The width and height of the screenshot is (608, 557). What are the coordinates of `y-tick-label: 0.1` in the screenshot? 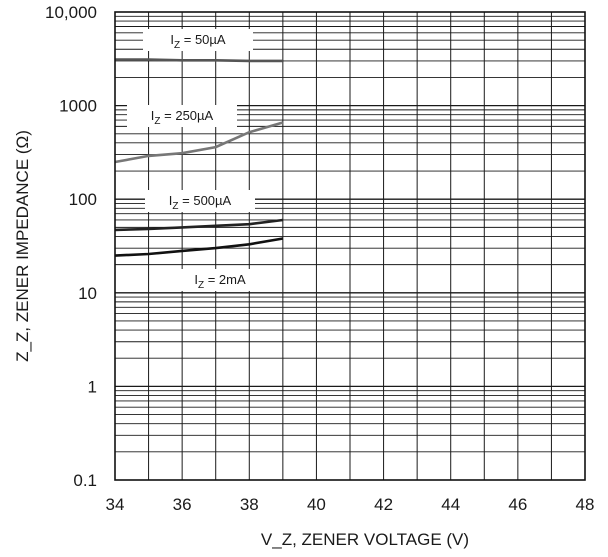 It's located at (85, 480).